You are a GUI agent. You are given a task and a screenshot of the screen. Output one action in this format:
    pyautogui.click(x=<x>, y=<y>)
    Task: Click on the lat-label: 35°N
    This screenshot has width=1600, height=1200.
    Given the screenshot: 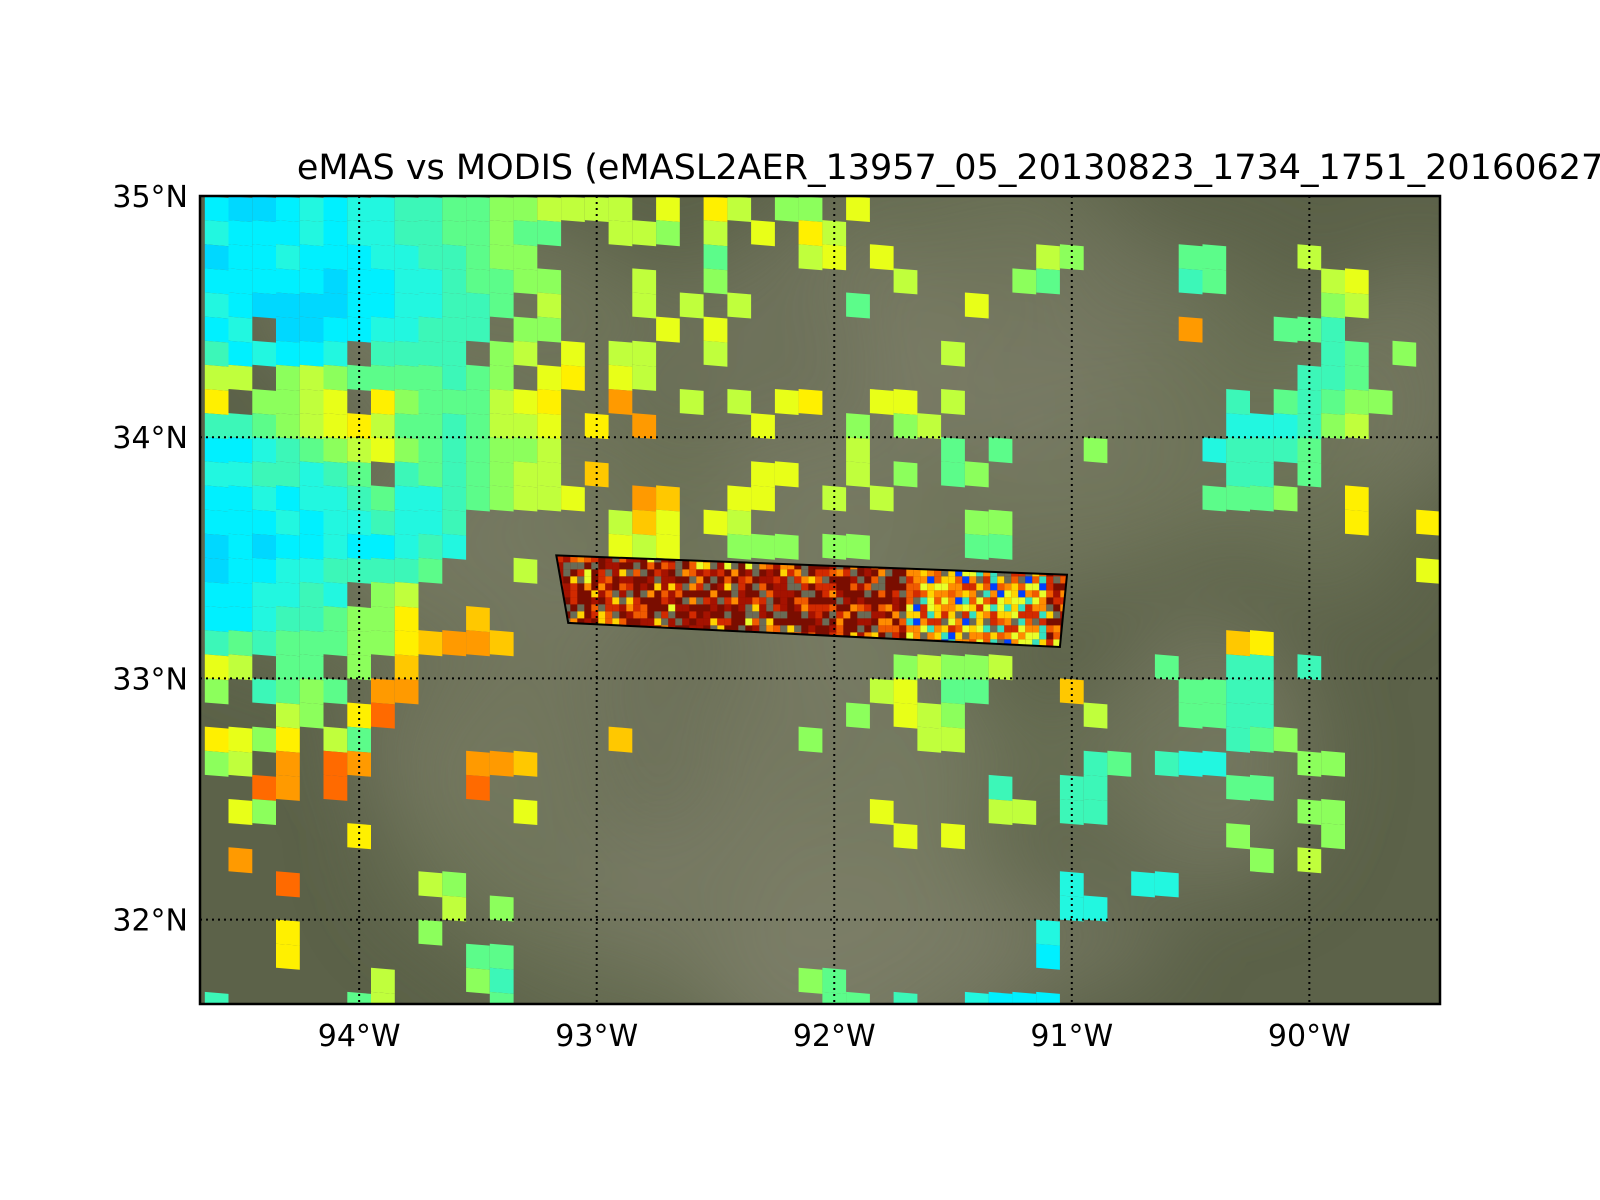 What is the action you would take?
    pyautogui.click(x=150, y=197)
    